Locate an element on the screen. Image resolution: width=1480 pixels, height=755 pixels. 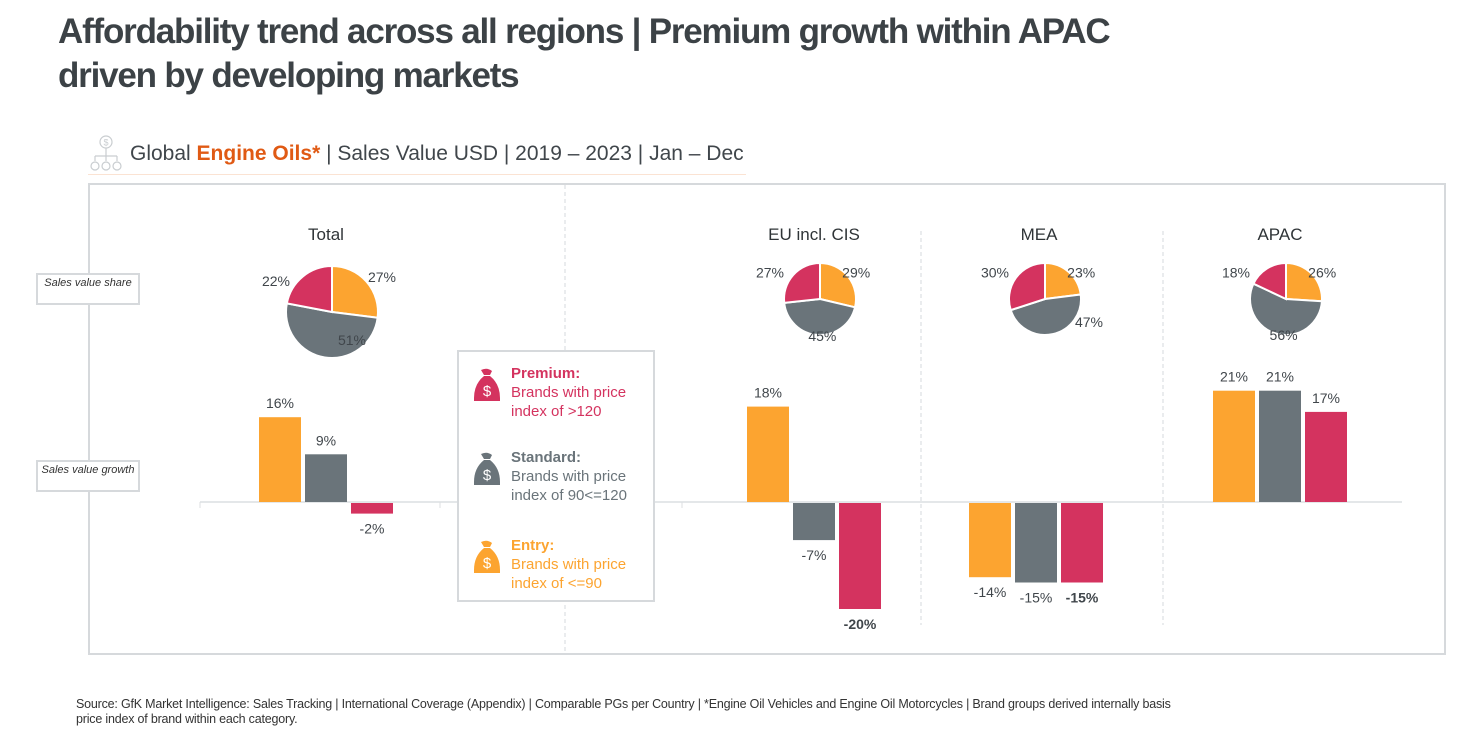
legend-desc: index of <=90 is located at coordinates (556, 583).